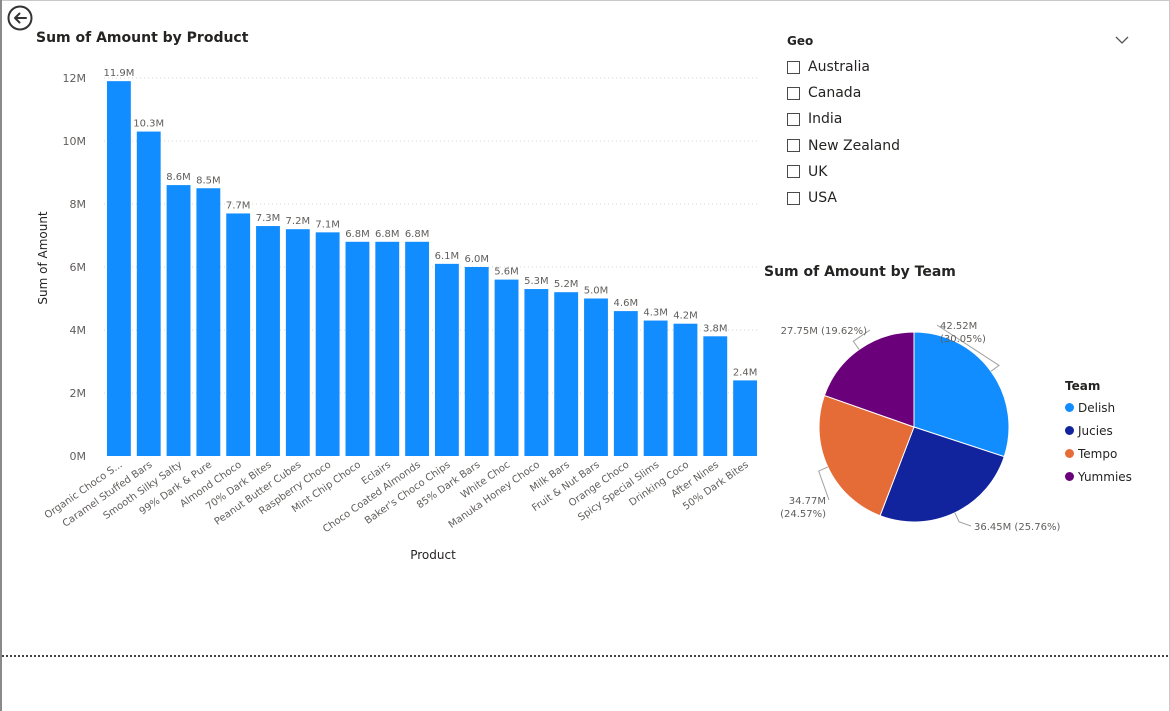 The image size is (1170, 711). Describe the element at coordinates (843, 198) in the screenshot. I see `slicer-option: USA` at that location.